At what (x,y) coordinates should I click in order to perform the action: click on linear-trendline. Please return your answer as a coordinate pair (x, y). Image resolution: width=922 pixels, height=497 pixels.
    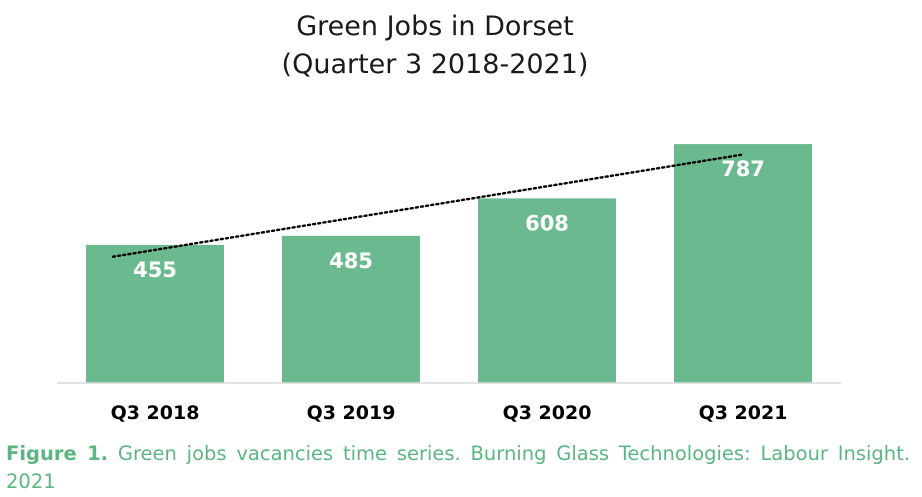
    Looking at the image, I should click on (427, 205).